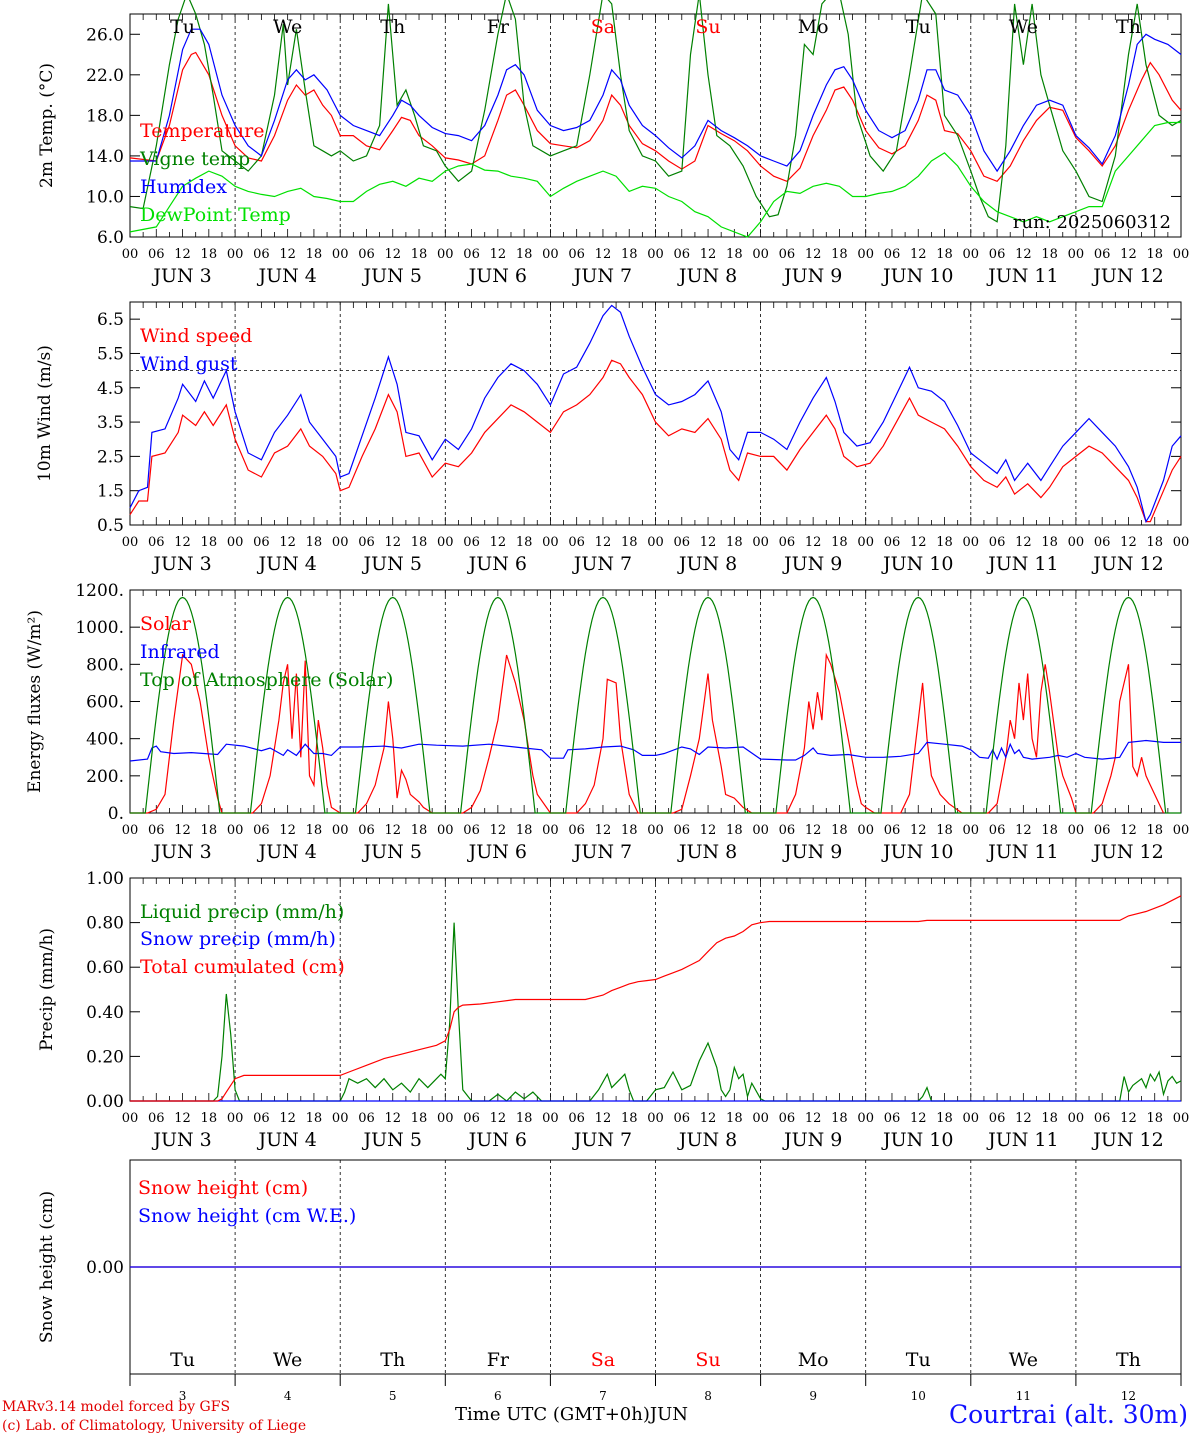 This screenshot has width=1194, height=1440. I want to click on y-tick-label: 0., so click(116, 814).